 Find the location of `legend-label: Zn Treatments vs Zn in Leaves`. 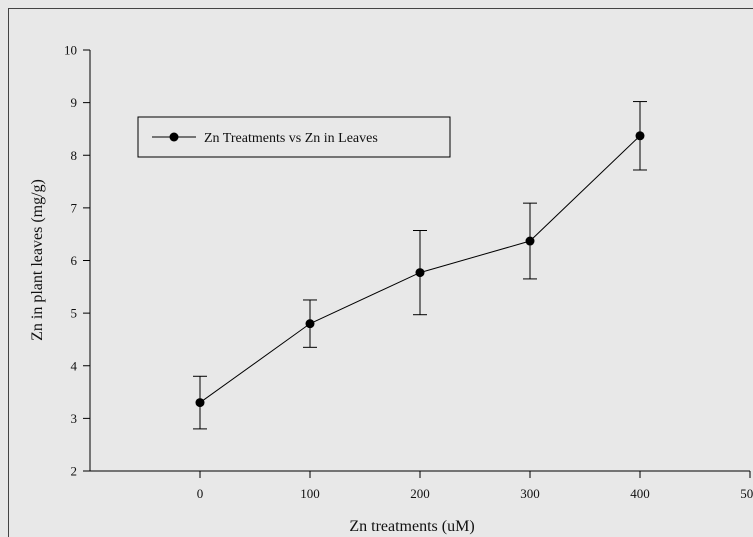

legend-label: Zn Treatments vs Zn in Leaves is located at coordinates (291, 138).